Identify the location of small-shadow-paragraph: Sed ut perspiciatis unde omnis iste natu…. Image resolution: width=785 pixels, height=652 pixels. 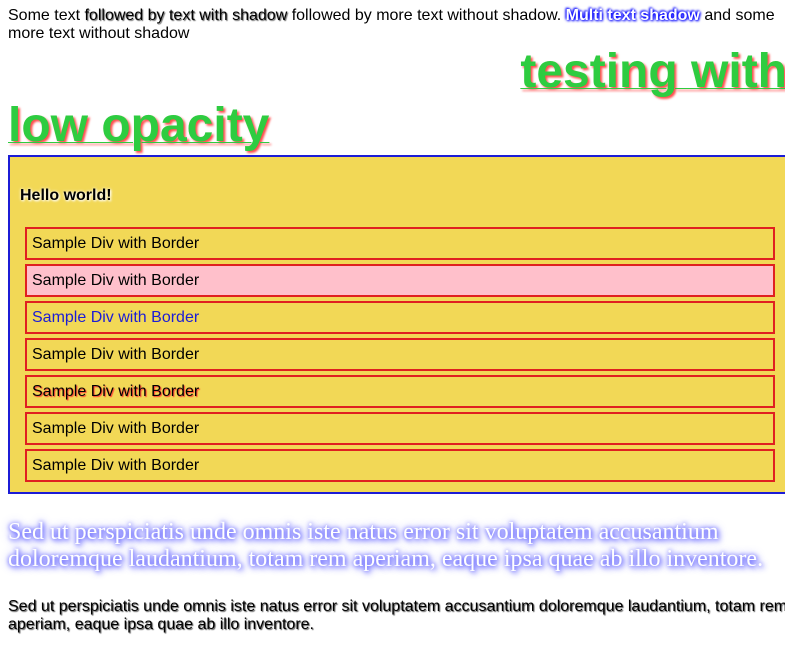
(396, 615).